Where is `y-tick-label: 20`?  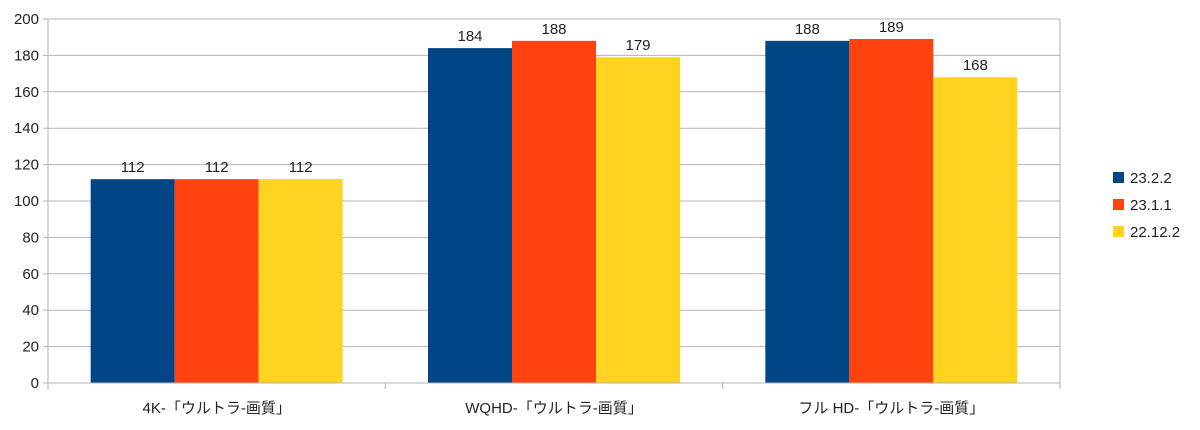 y-tick-label: 20 is located at coordinates (30, 347).